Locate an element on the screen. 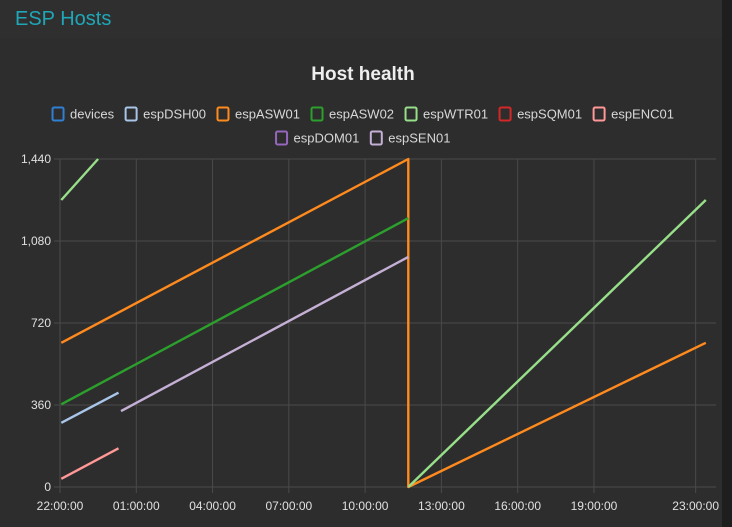  x-tick-label: 22:00:00 is located at coordinates (60, 506).